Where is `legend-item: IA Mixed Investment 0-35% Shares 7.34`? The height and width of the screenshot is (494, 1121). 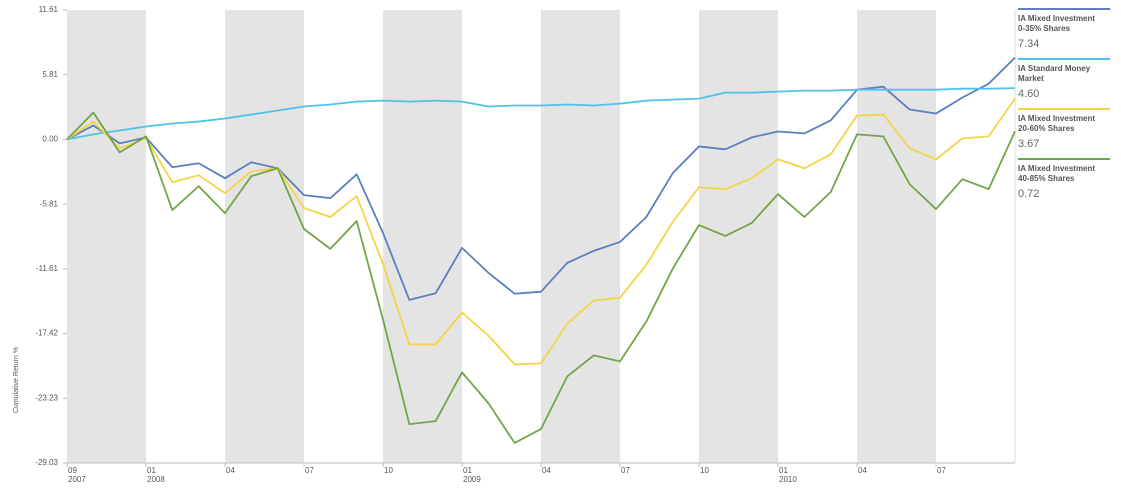 legend-item: IA Mixed Investment 0-35% Shares 7.34 is located at coordinates (1064, 29).